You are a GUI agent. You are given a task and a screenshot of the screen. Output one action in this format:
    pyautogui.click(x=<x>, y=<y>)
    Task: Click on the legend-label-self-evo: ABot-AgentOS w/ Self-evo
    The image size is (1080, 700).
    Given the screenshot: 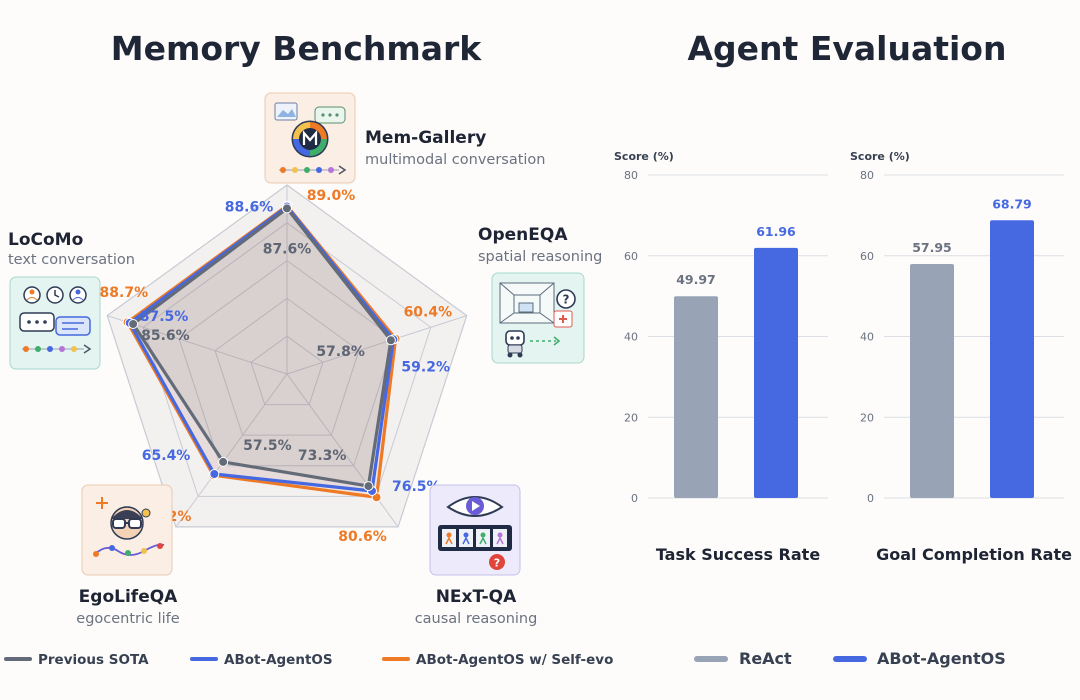 What is the action you would take?
    pyautogui.click(x=514, y=660)
    